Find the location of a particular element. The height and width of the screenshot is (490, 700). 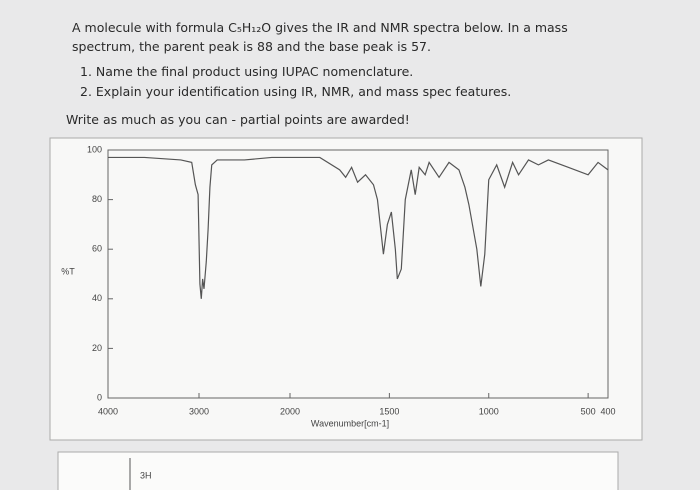

x-tick-label: 500 is located at coordinates (588, 411).